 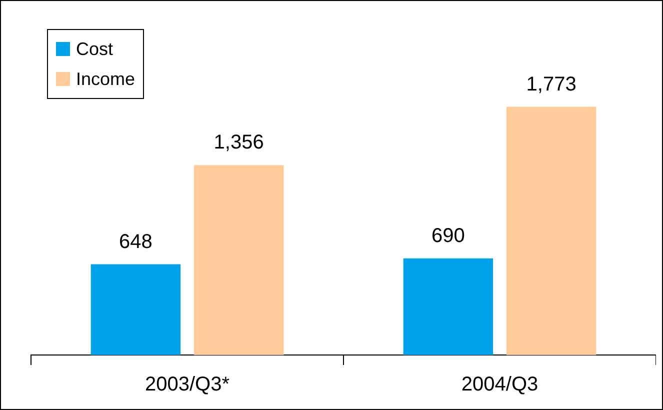 What do you see at coordinates (135, 241) in the screenshot?
I see `data-label: 648` at bounding box center [135, 241].